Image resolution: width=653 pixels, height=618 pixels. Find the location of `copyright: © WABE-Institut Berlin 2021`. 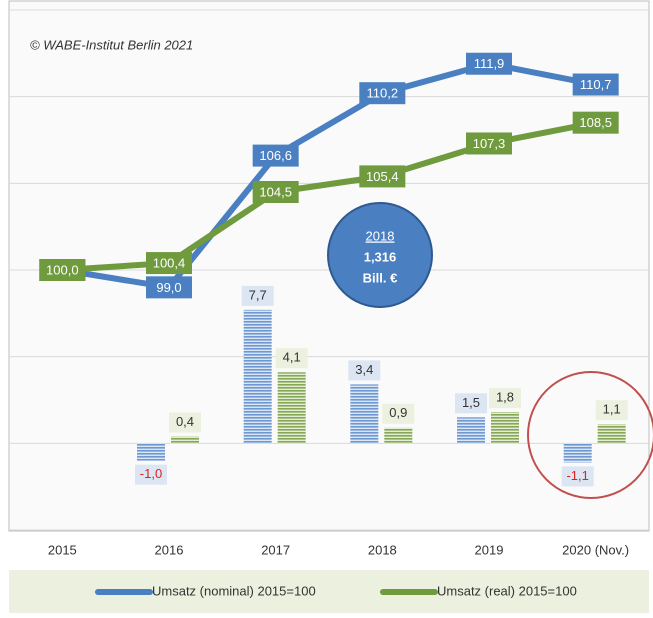

copyright: © WABE-Institut Berlin 2021 is located at coordinates (111, 44).